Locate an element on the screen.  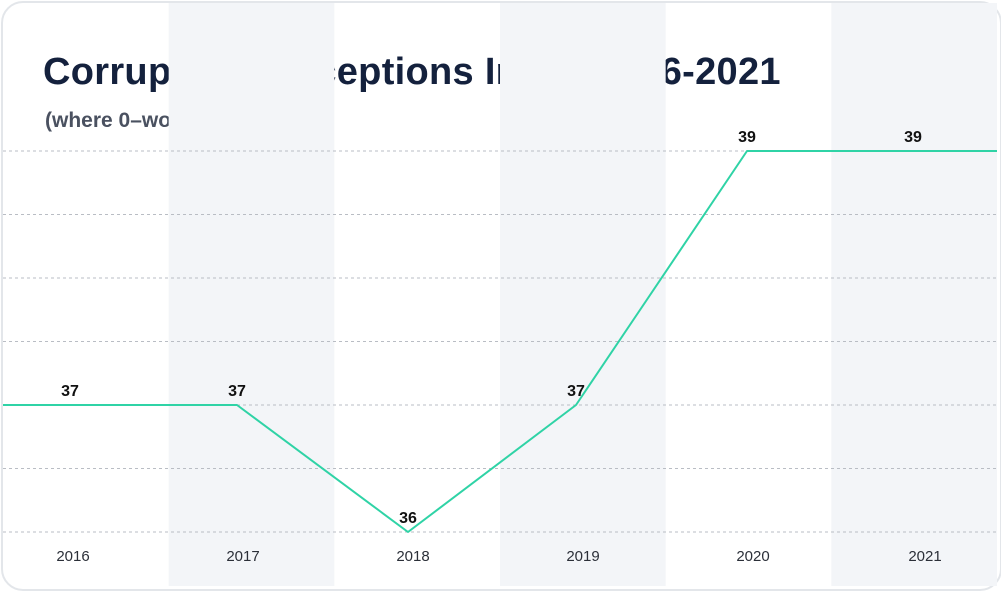
x-tick-label: 2016 is located at coordinates (72, 556).